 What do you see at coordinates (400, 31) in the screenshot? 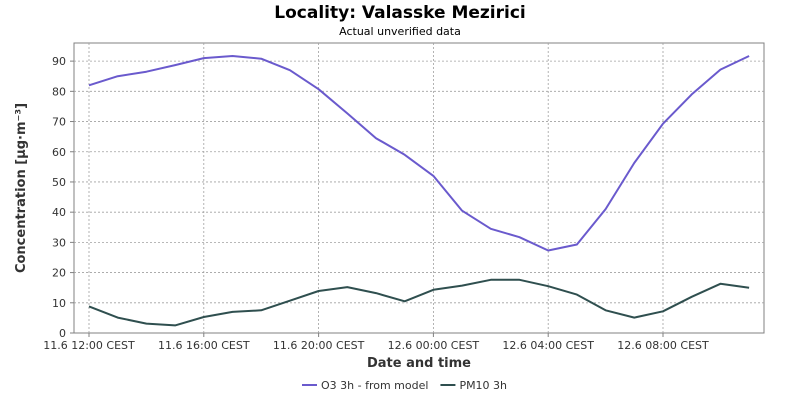
I see `chart-subtitle: Actual unverified data` at bounding box center [400, 31].